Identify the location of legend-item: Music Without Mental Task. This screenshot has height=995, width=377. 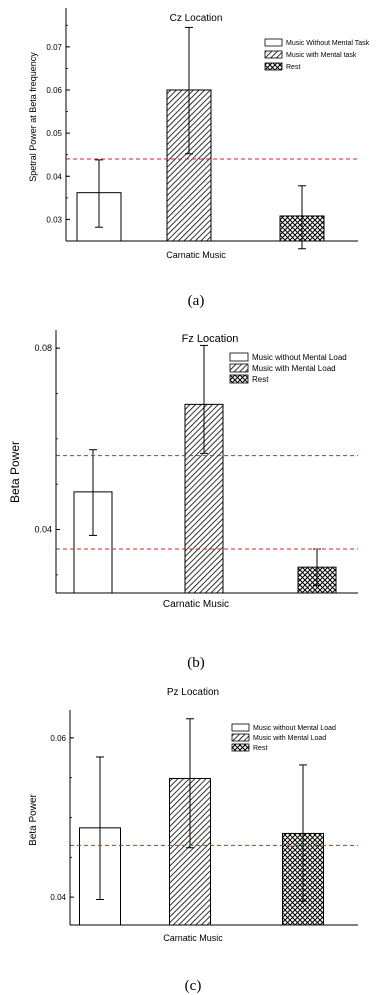
(317, 42).